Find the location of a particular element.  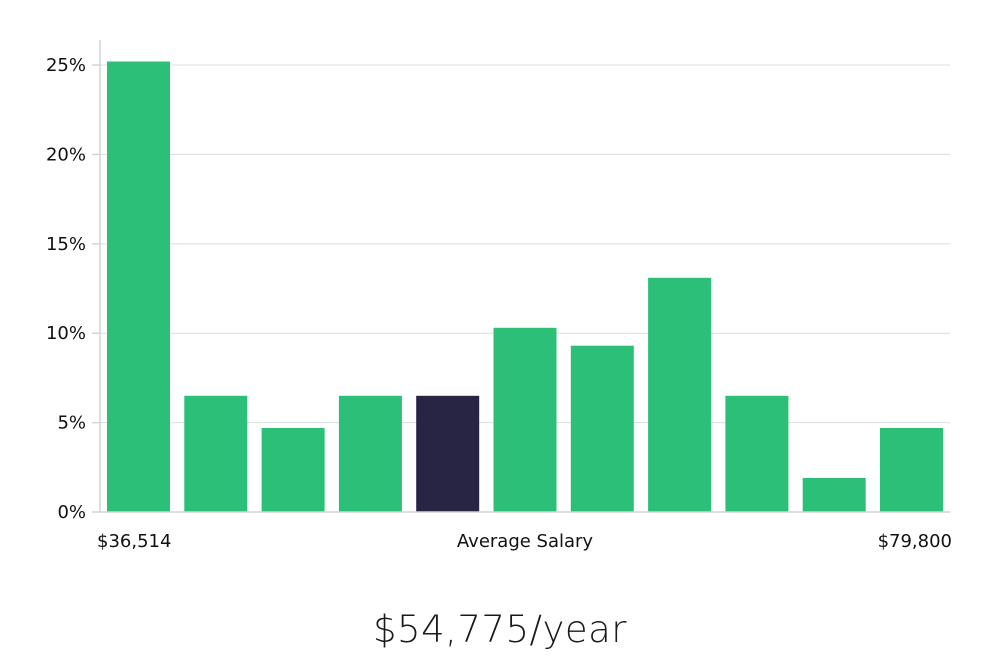

y-tick-label: 0% is located at coordinates (71, 512).